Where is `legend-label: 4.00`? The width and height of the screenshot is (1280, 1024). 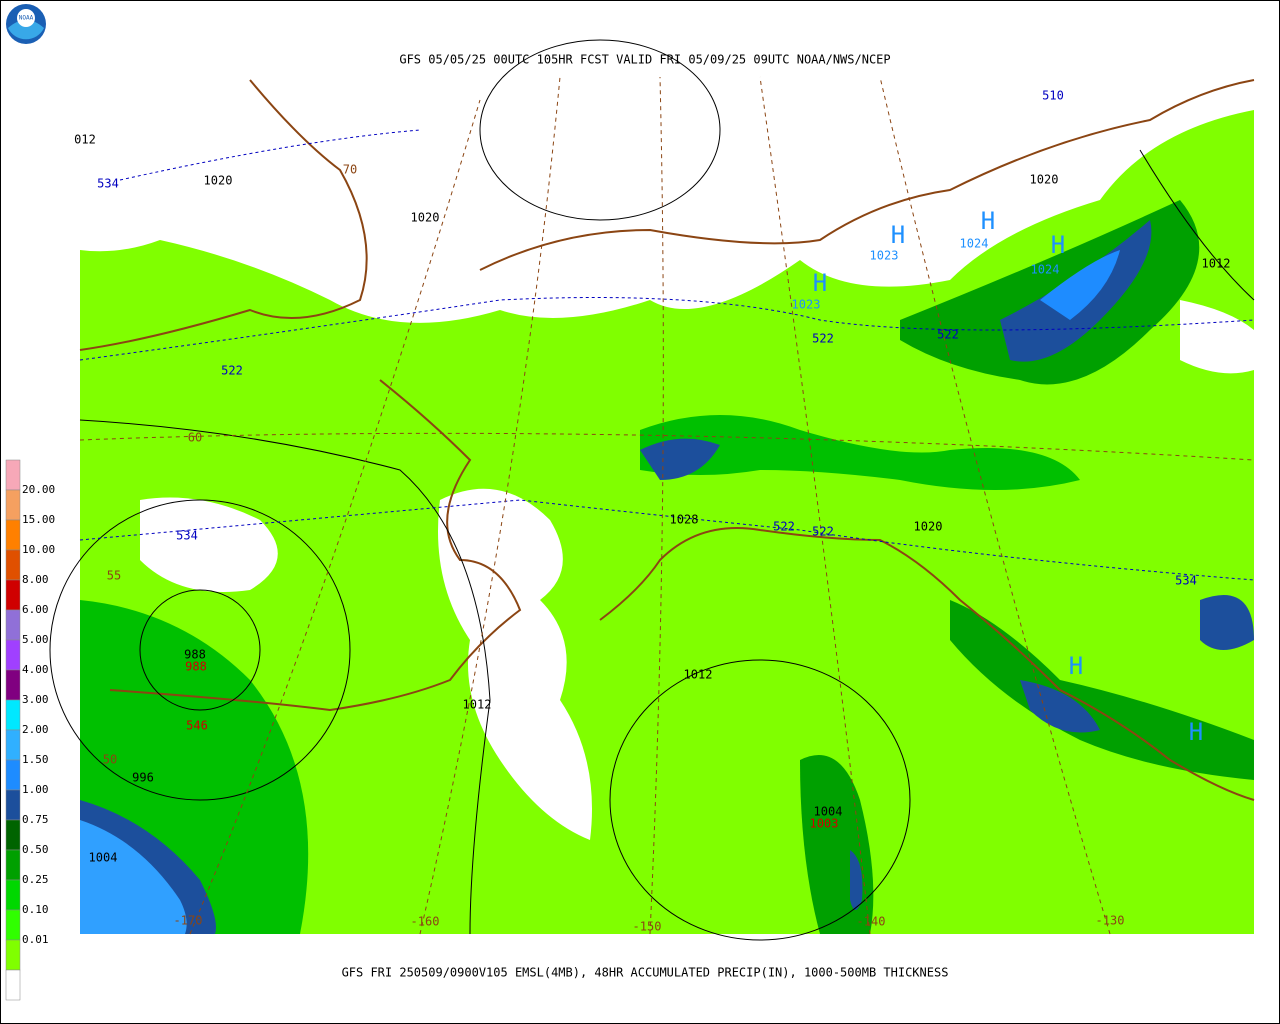
legend-label: 4.00 is located at coordinates (35, 669).